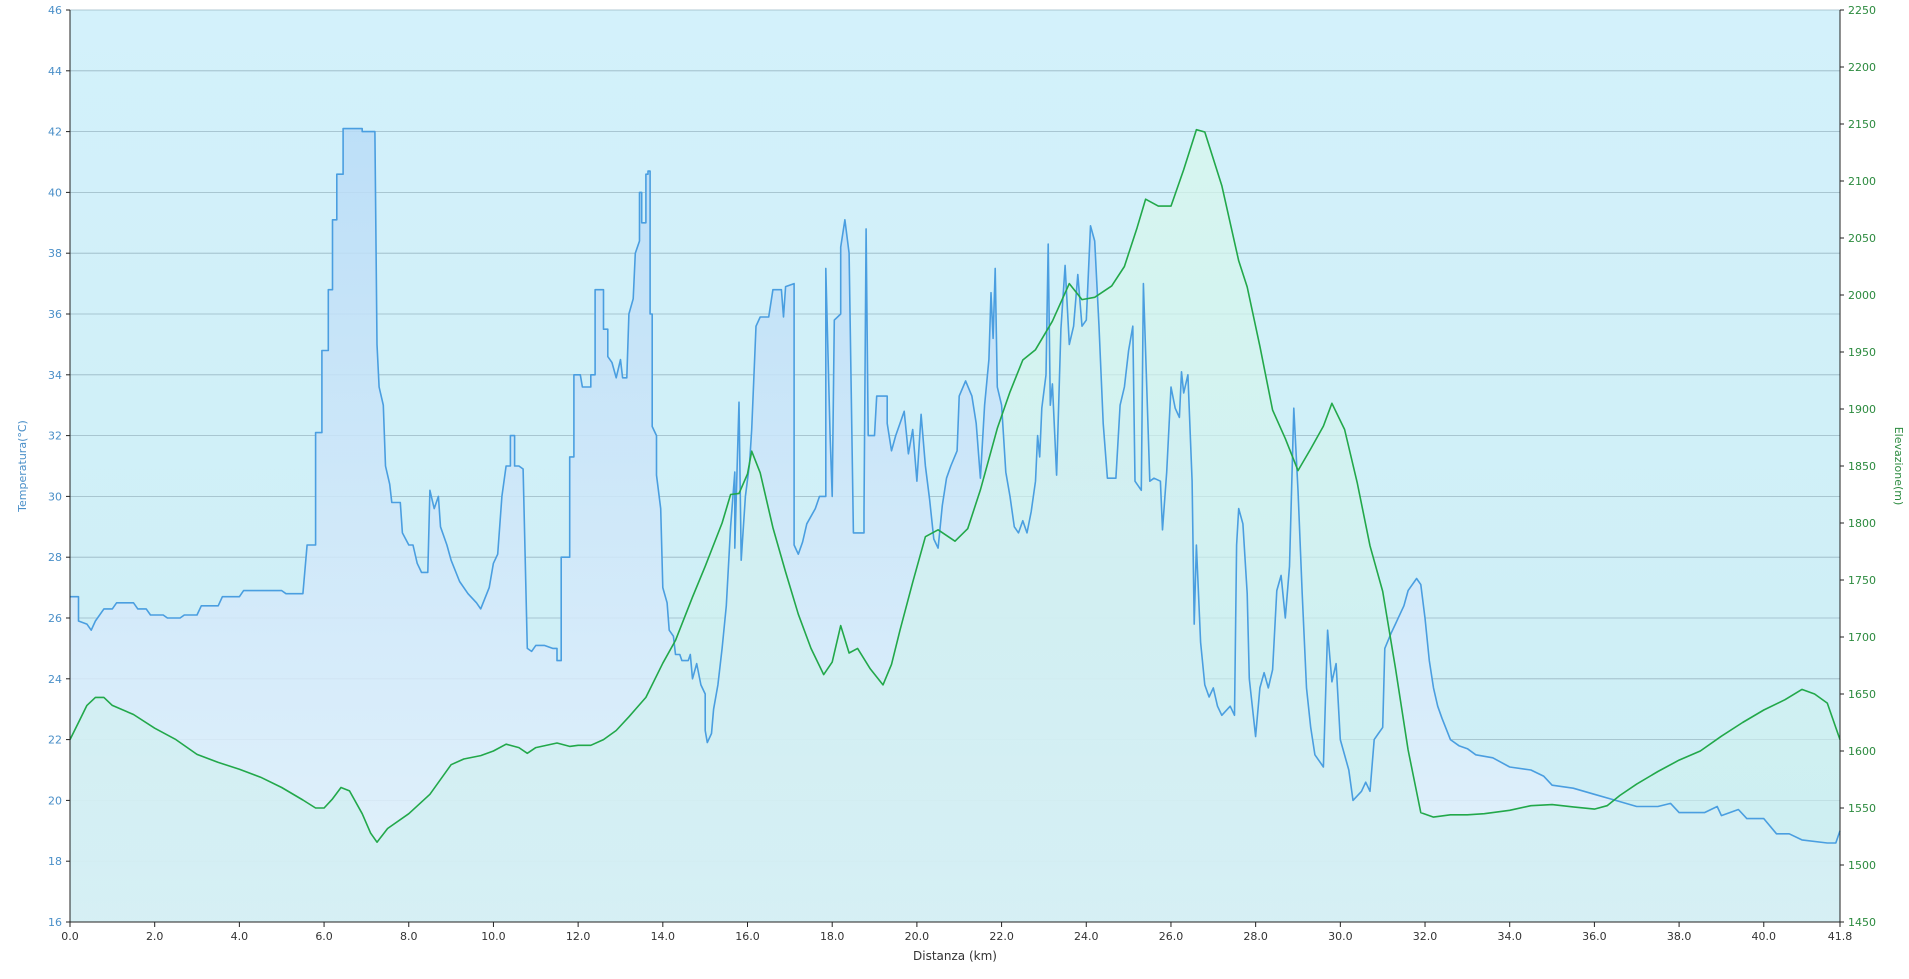  I want to click on right-axis-label: Elevazione(m), so click(1898, 466).